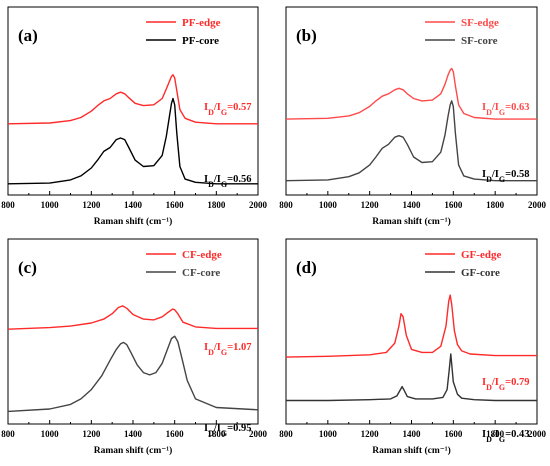 The image size is (550, 466). I want to click on series-line-sf-edge, so click(411, 93).